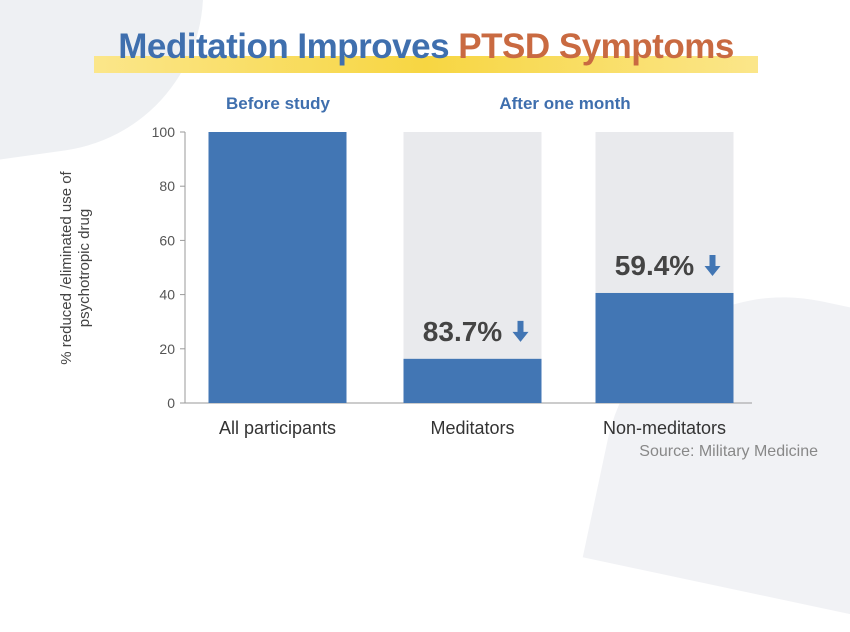 Image resolution: width=850 pixels, height=632 pixels. What do you see at coordinates (167, 295) in the screenshot?
I see `y-tick-label: 40` at bounding box center [167, 295].